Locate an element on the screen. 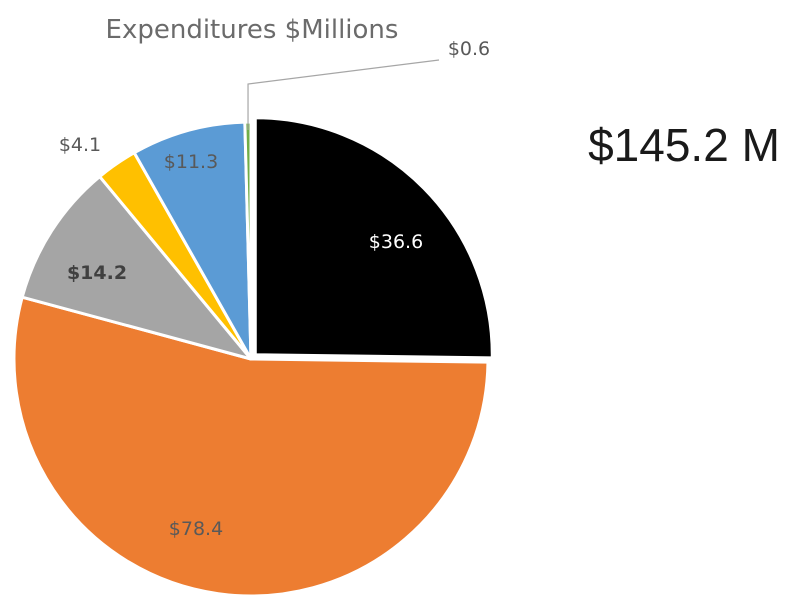 The height and width of the screenshot is (597, 802). data-label-3: $14.2 is located at coordinates (97, 273).